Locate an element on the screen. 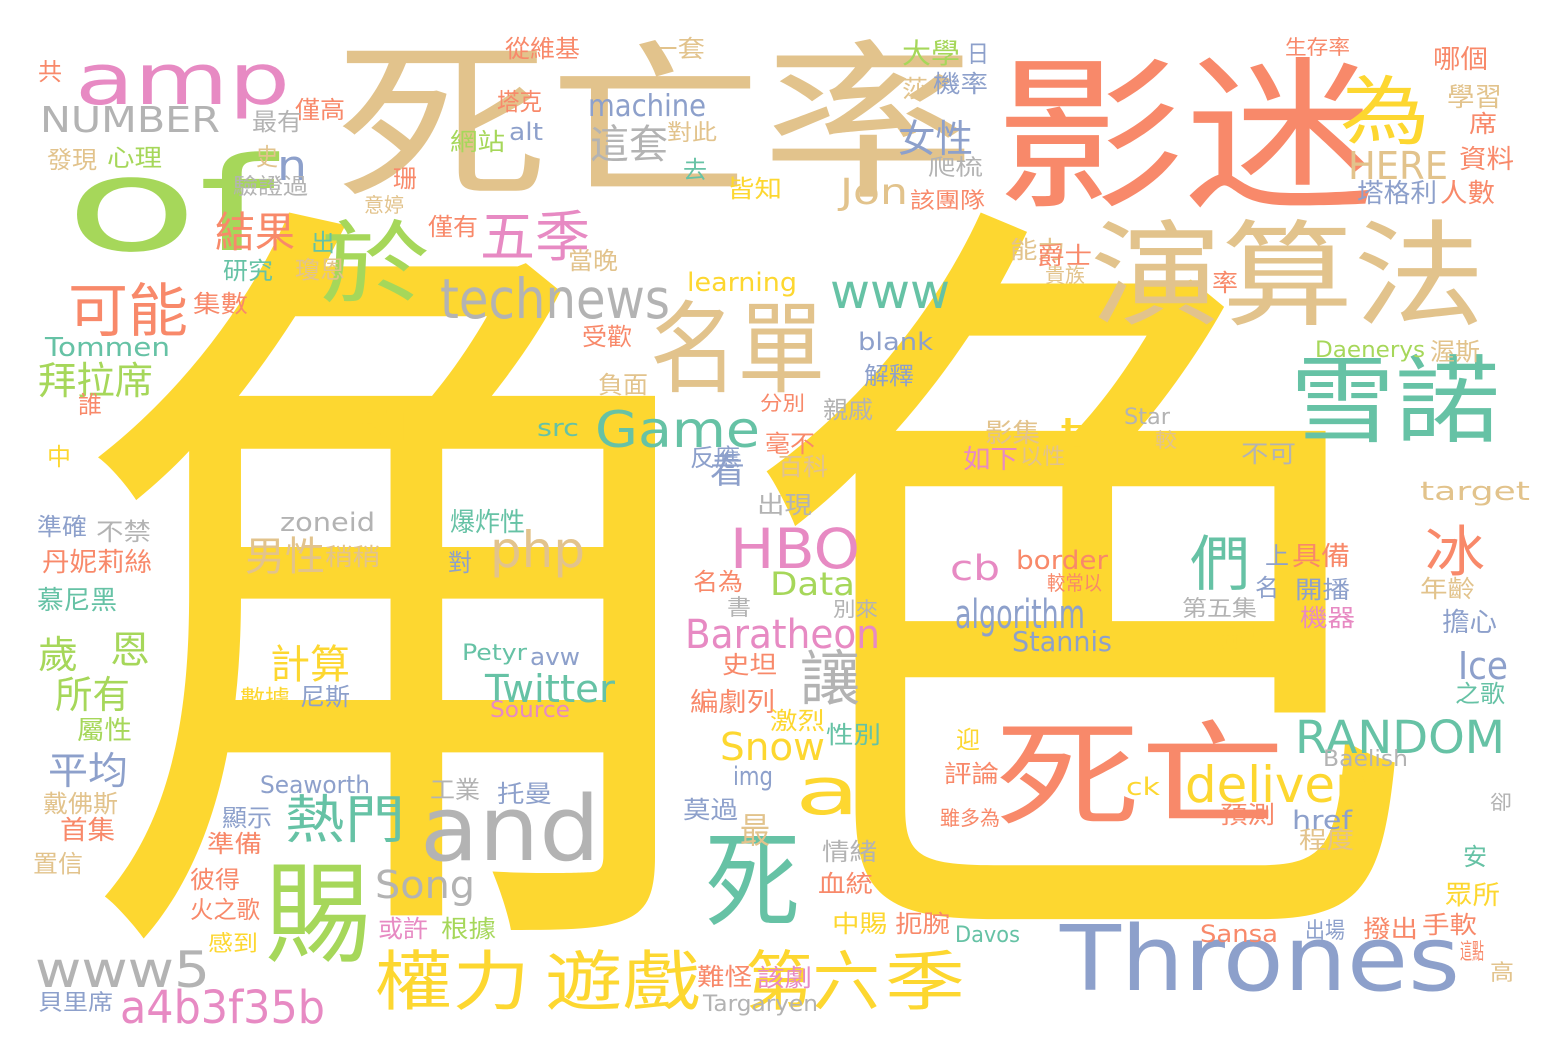 The height and width of the screenshot is (1052, 1548). word-132: 中 is located at coordinates (59, 457).